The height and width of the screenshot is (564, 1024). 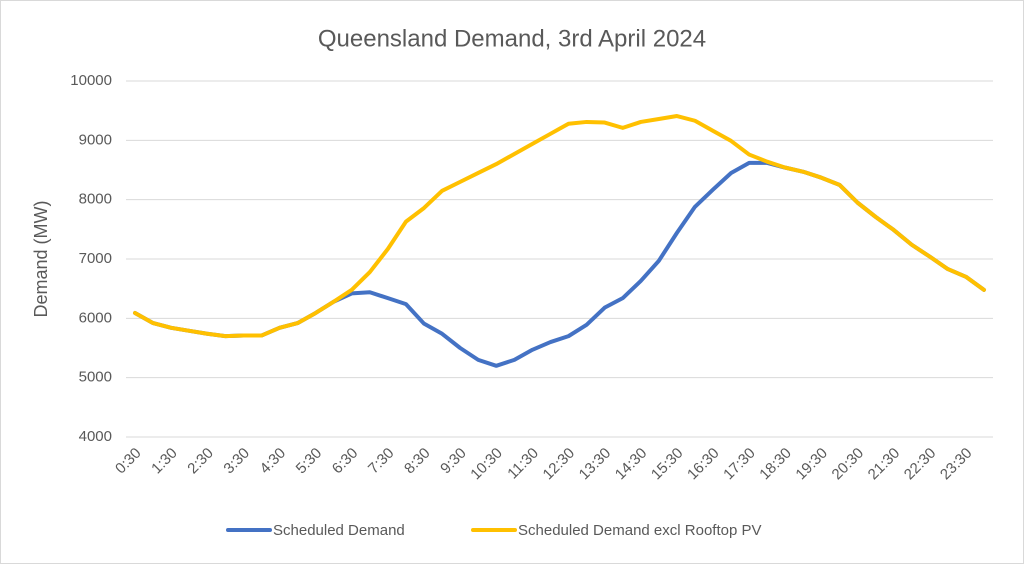 What do you see at coordinates (639, 530) in the screenshot?
I see `legend-label: Scheduled Demand excl Rooftop PV` at bounding box center [639, 530].